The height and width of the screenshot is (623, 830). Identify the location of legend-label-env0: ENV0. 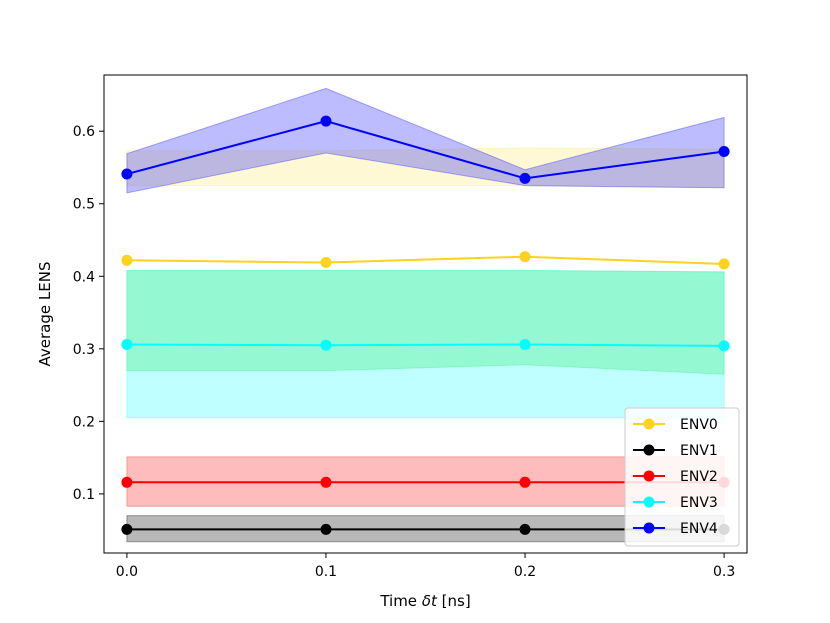
(699, 425).